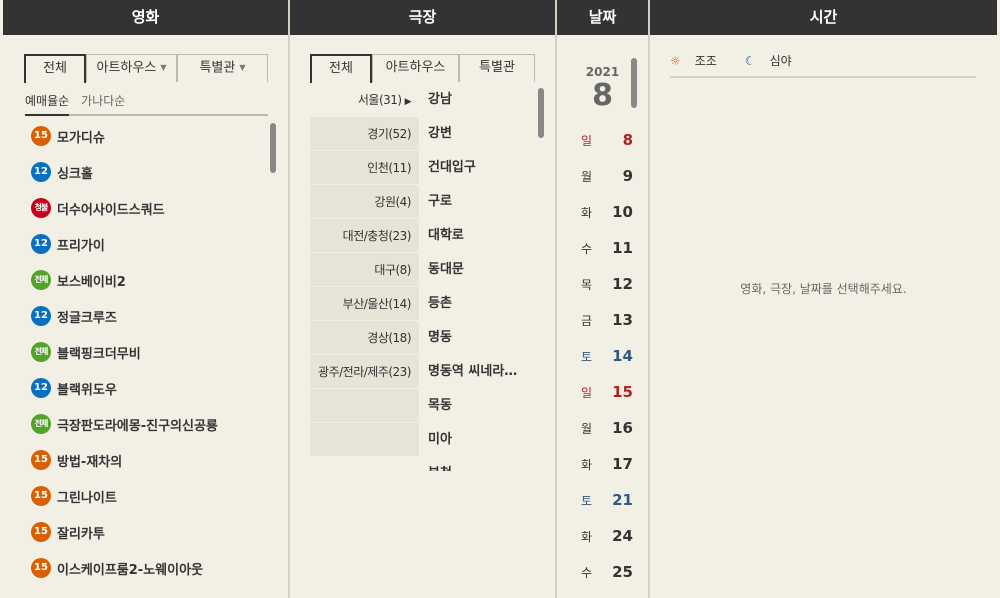  I want to click on theater-scrollbar, so click(541, 113).